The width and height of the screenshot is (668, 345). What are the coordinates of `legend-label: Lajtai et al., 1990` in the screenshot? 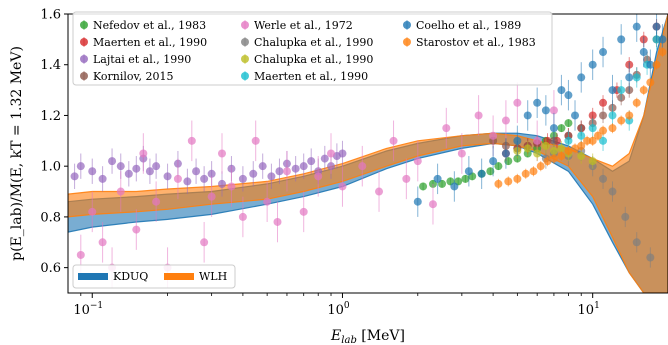 It's located at (142, 59).